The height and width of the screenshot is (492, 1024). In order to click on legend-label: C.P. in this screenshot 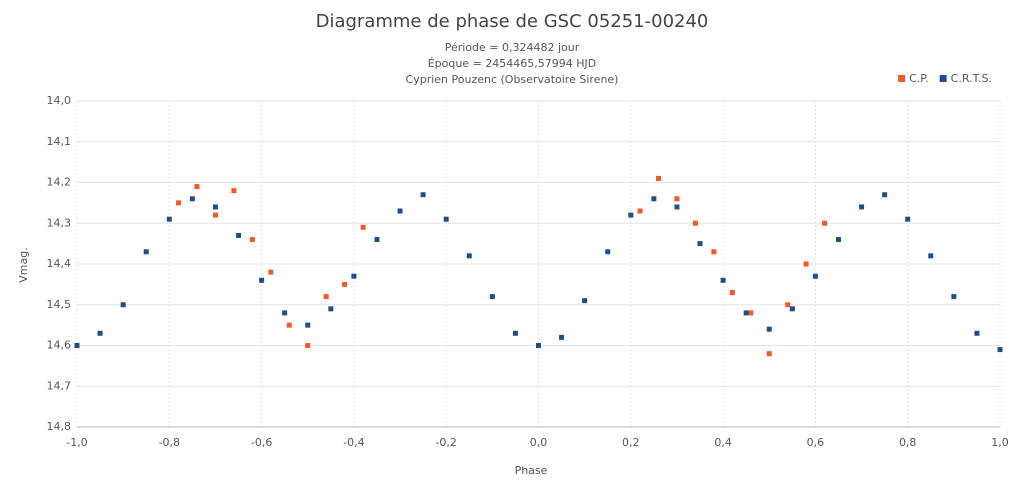, I will do `click(919, 78)`.